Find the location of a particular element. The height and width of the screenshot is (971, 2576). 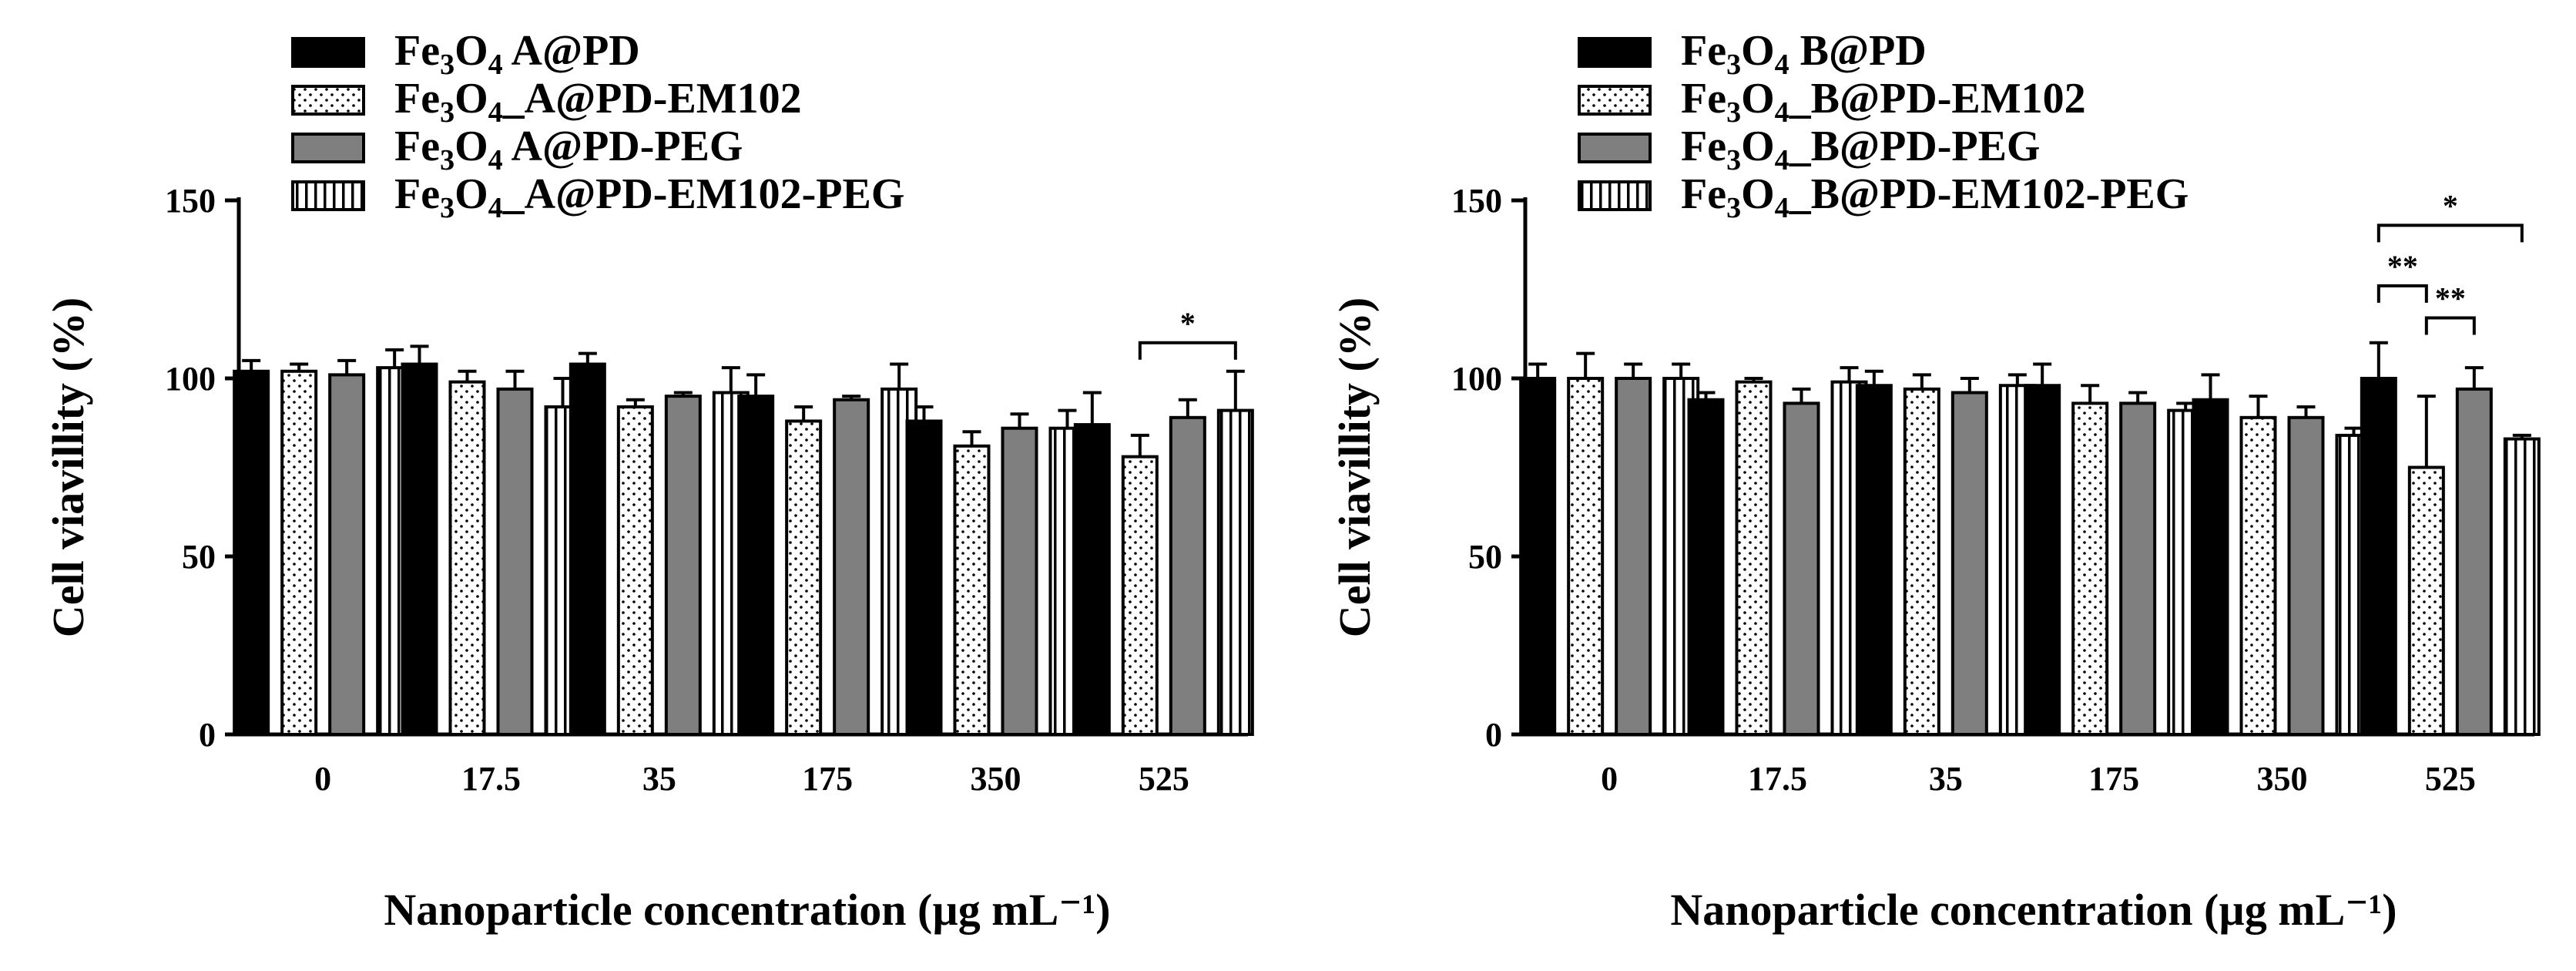

legend-label: Fe3O4_A@PD-EM102-PEG is located at coordinates (649, 197).